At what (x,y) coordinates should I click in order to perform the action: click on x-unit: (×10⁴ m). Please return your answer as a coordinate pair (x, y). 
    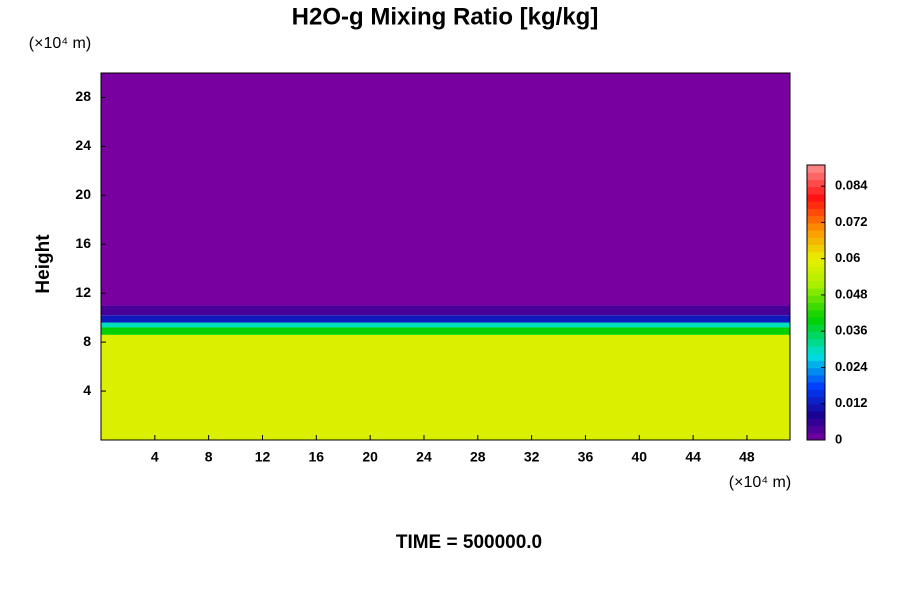
    Looking at the image, I should click on (760, 482).